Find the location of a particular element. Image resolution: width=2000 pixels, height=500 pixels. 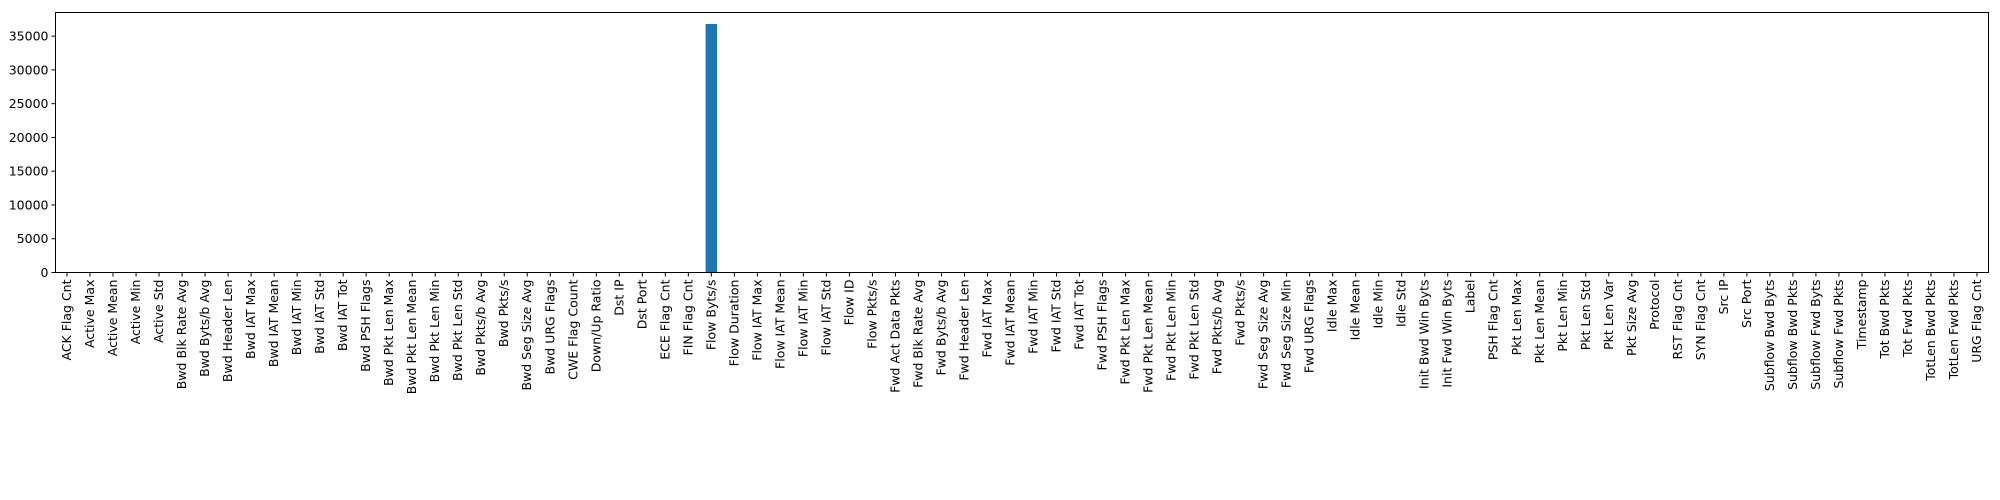

x-tick-label: Pkt Len Max is located at coordinates (1516, 318).